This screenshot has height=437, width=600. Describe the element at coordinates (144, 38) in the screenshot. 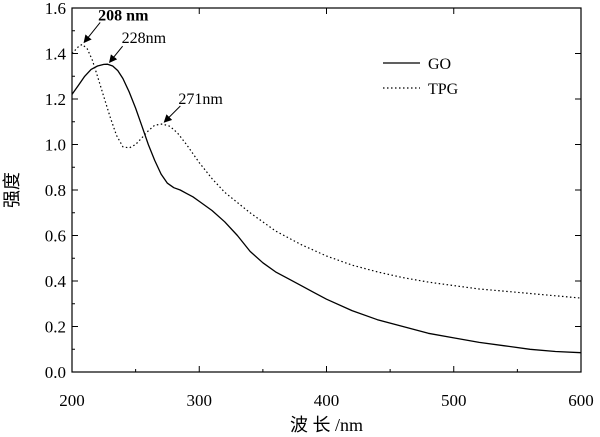

I see `annotation-label: 228nm` at that location.